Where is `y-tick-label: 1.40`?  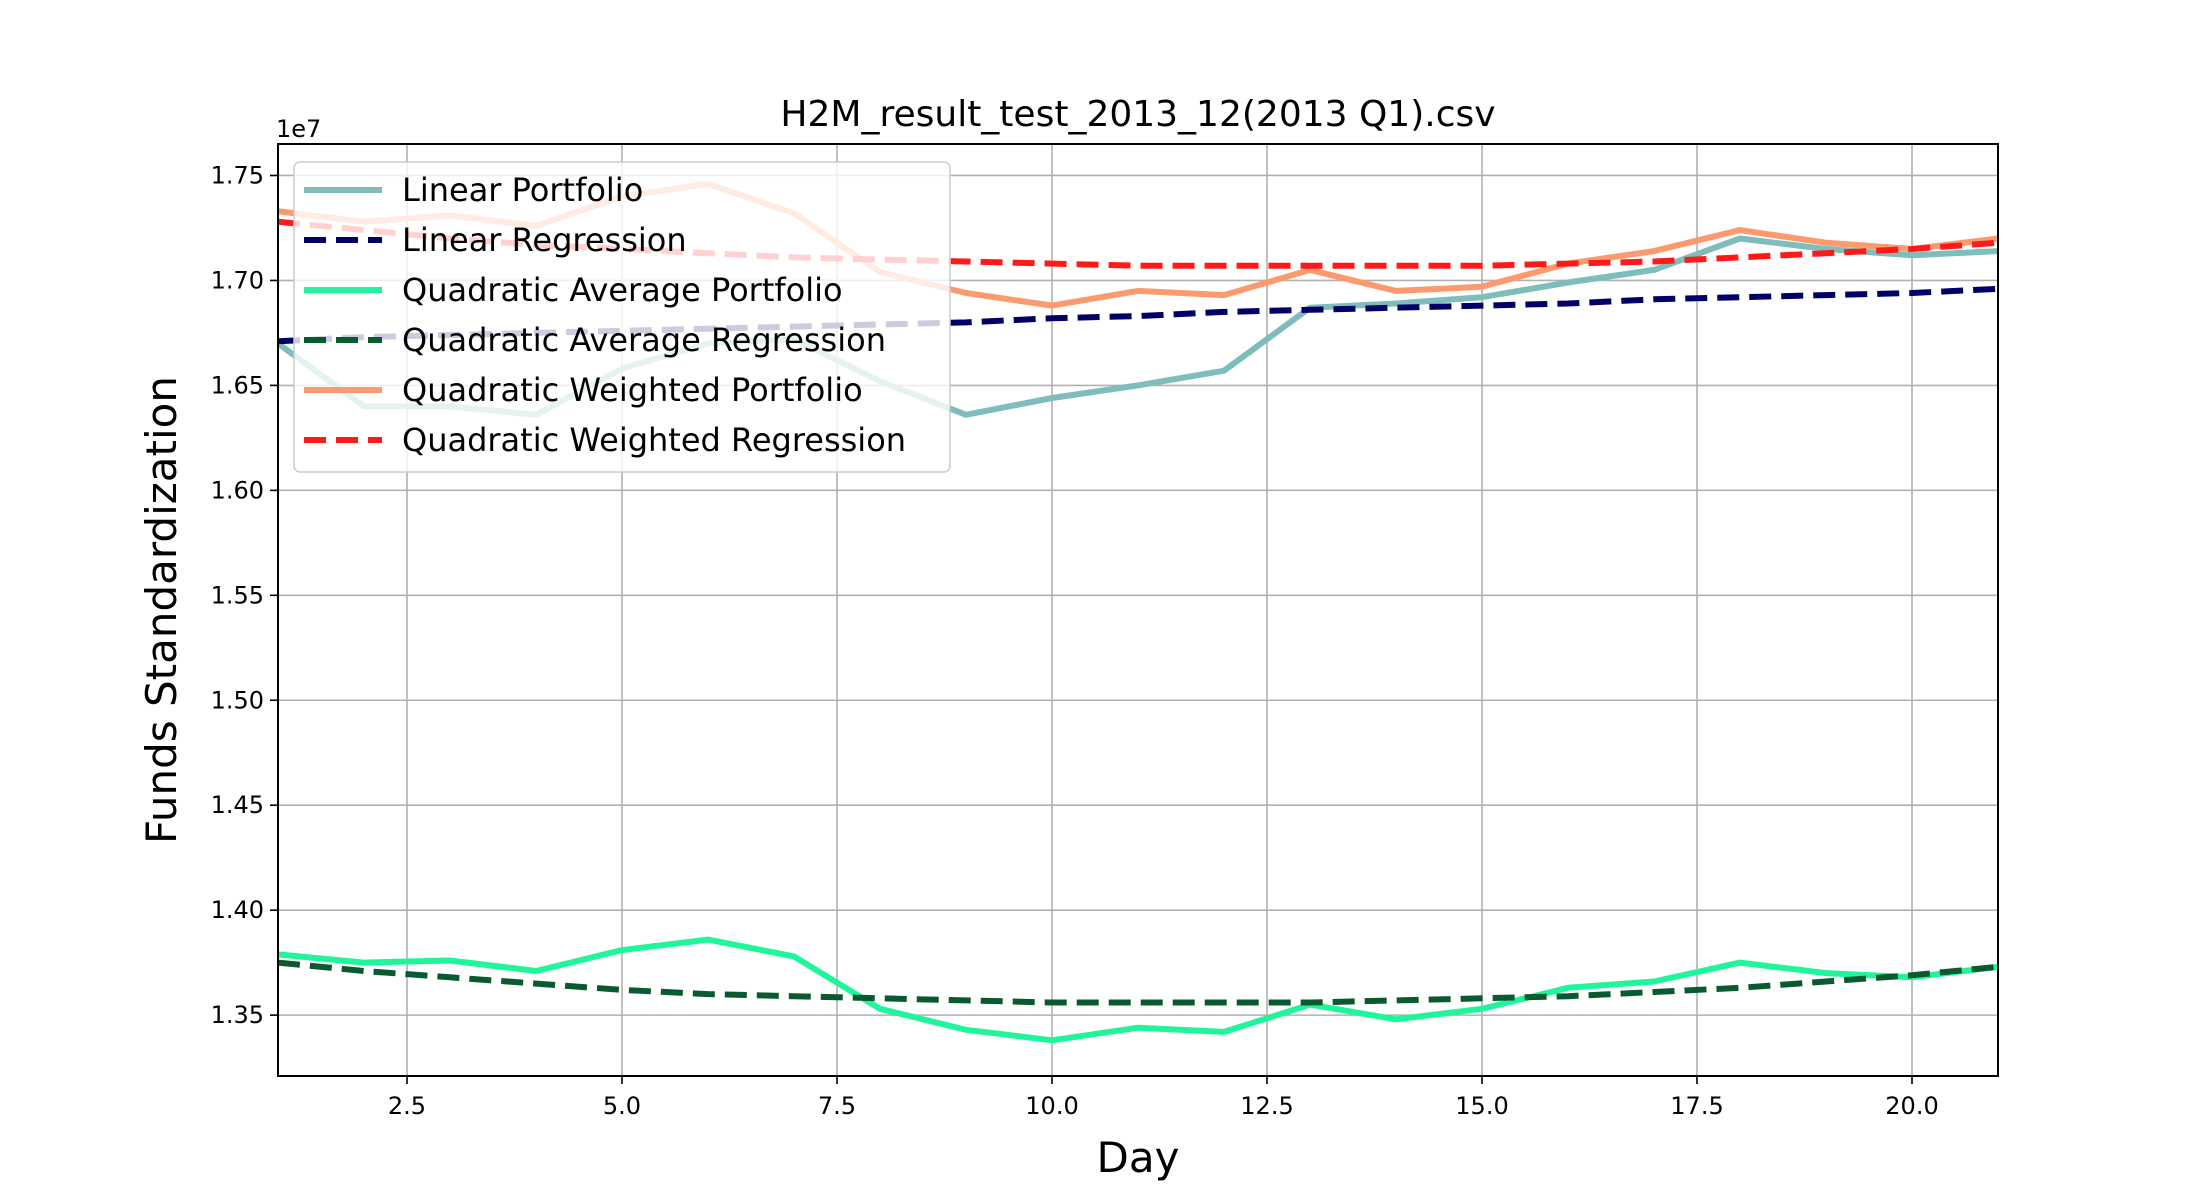
y-tick-label: 1.40 is located at coordinates (237, 910).